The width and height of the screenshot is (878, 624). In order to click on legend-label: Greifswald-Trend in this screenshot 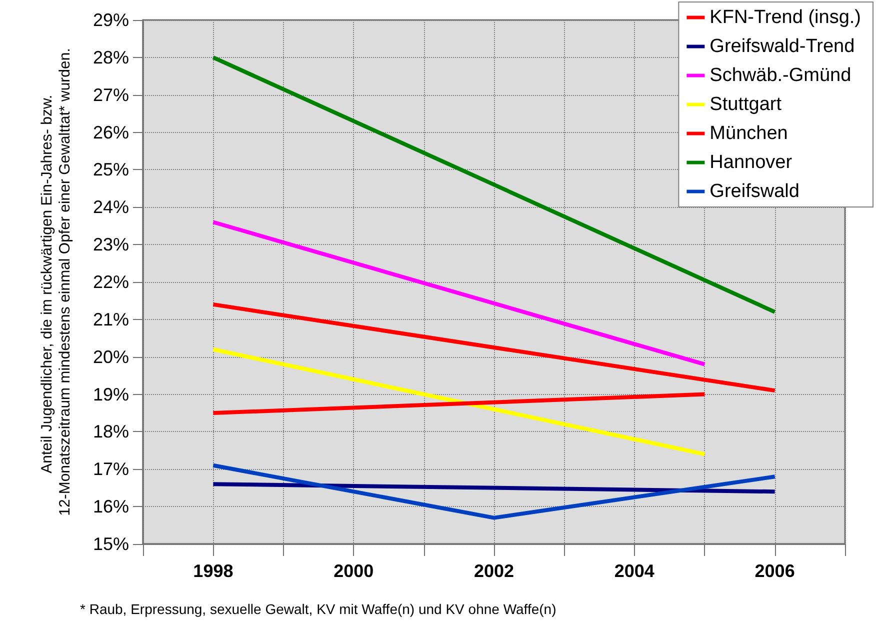, I will do `click(782, 46)`.